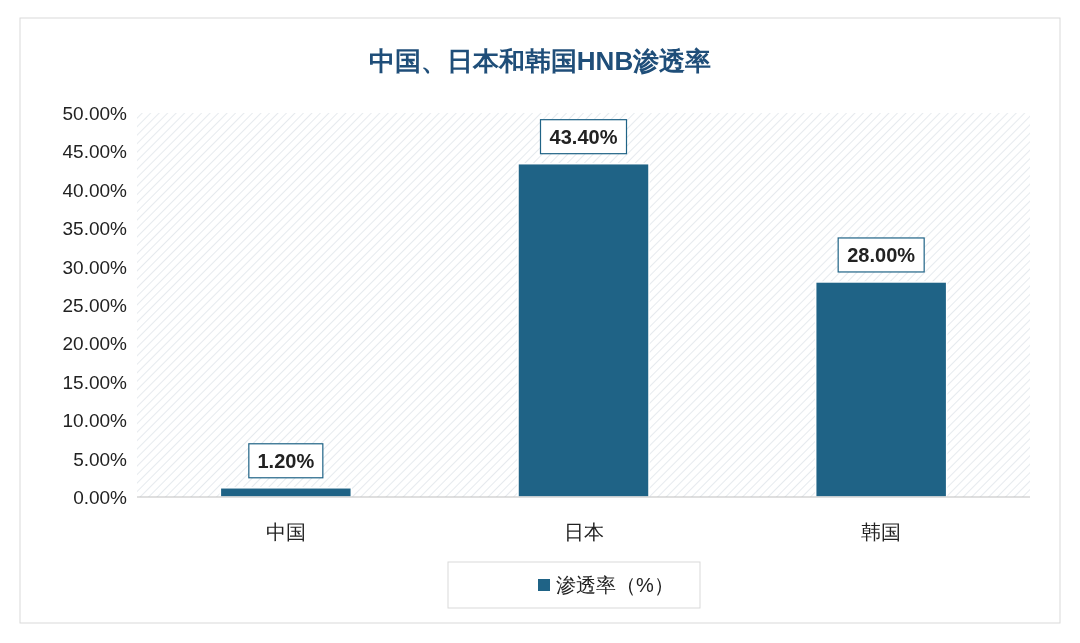 The height and width of the screenshot is (643, 1080). Describe the element at coordinates (881, 532) in the screenshot. I see `x-tick-label: 韩国` at that location.